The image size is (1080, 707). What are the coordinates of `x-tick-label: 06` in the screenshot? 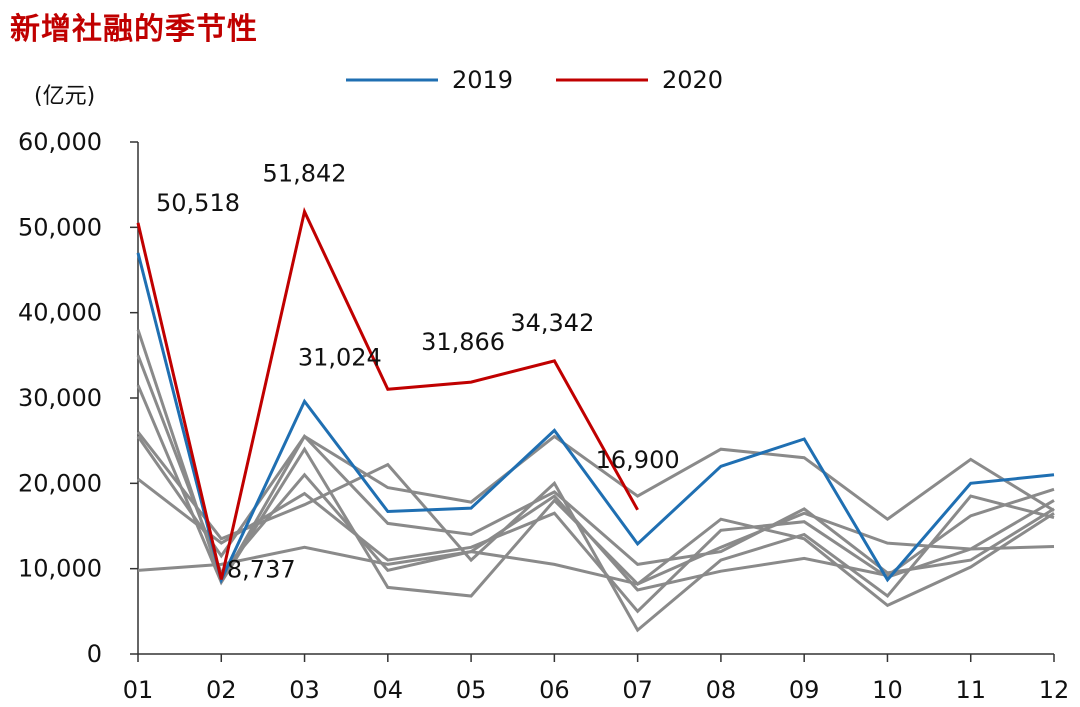 It's located at (554, 690).